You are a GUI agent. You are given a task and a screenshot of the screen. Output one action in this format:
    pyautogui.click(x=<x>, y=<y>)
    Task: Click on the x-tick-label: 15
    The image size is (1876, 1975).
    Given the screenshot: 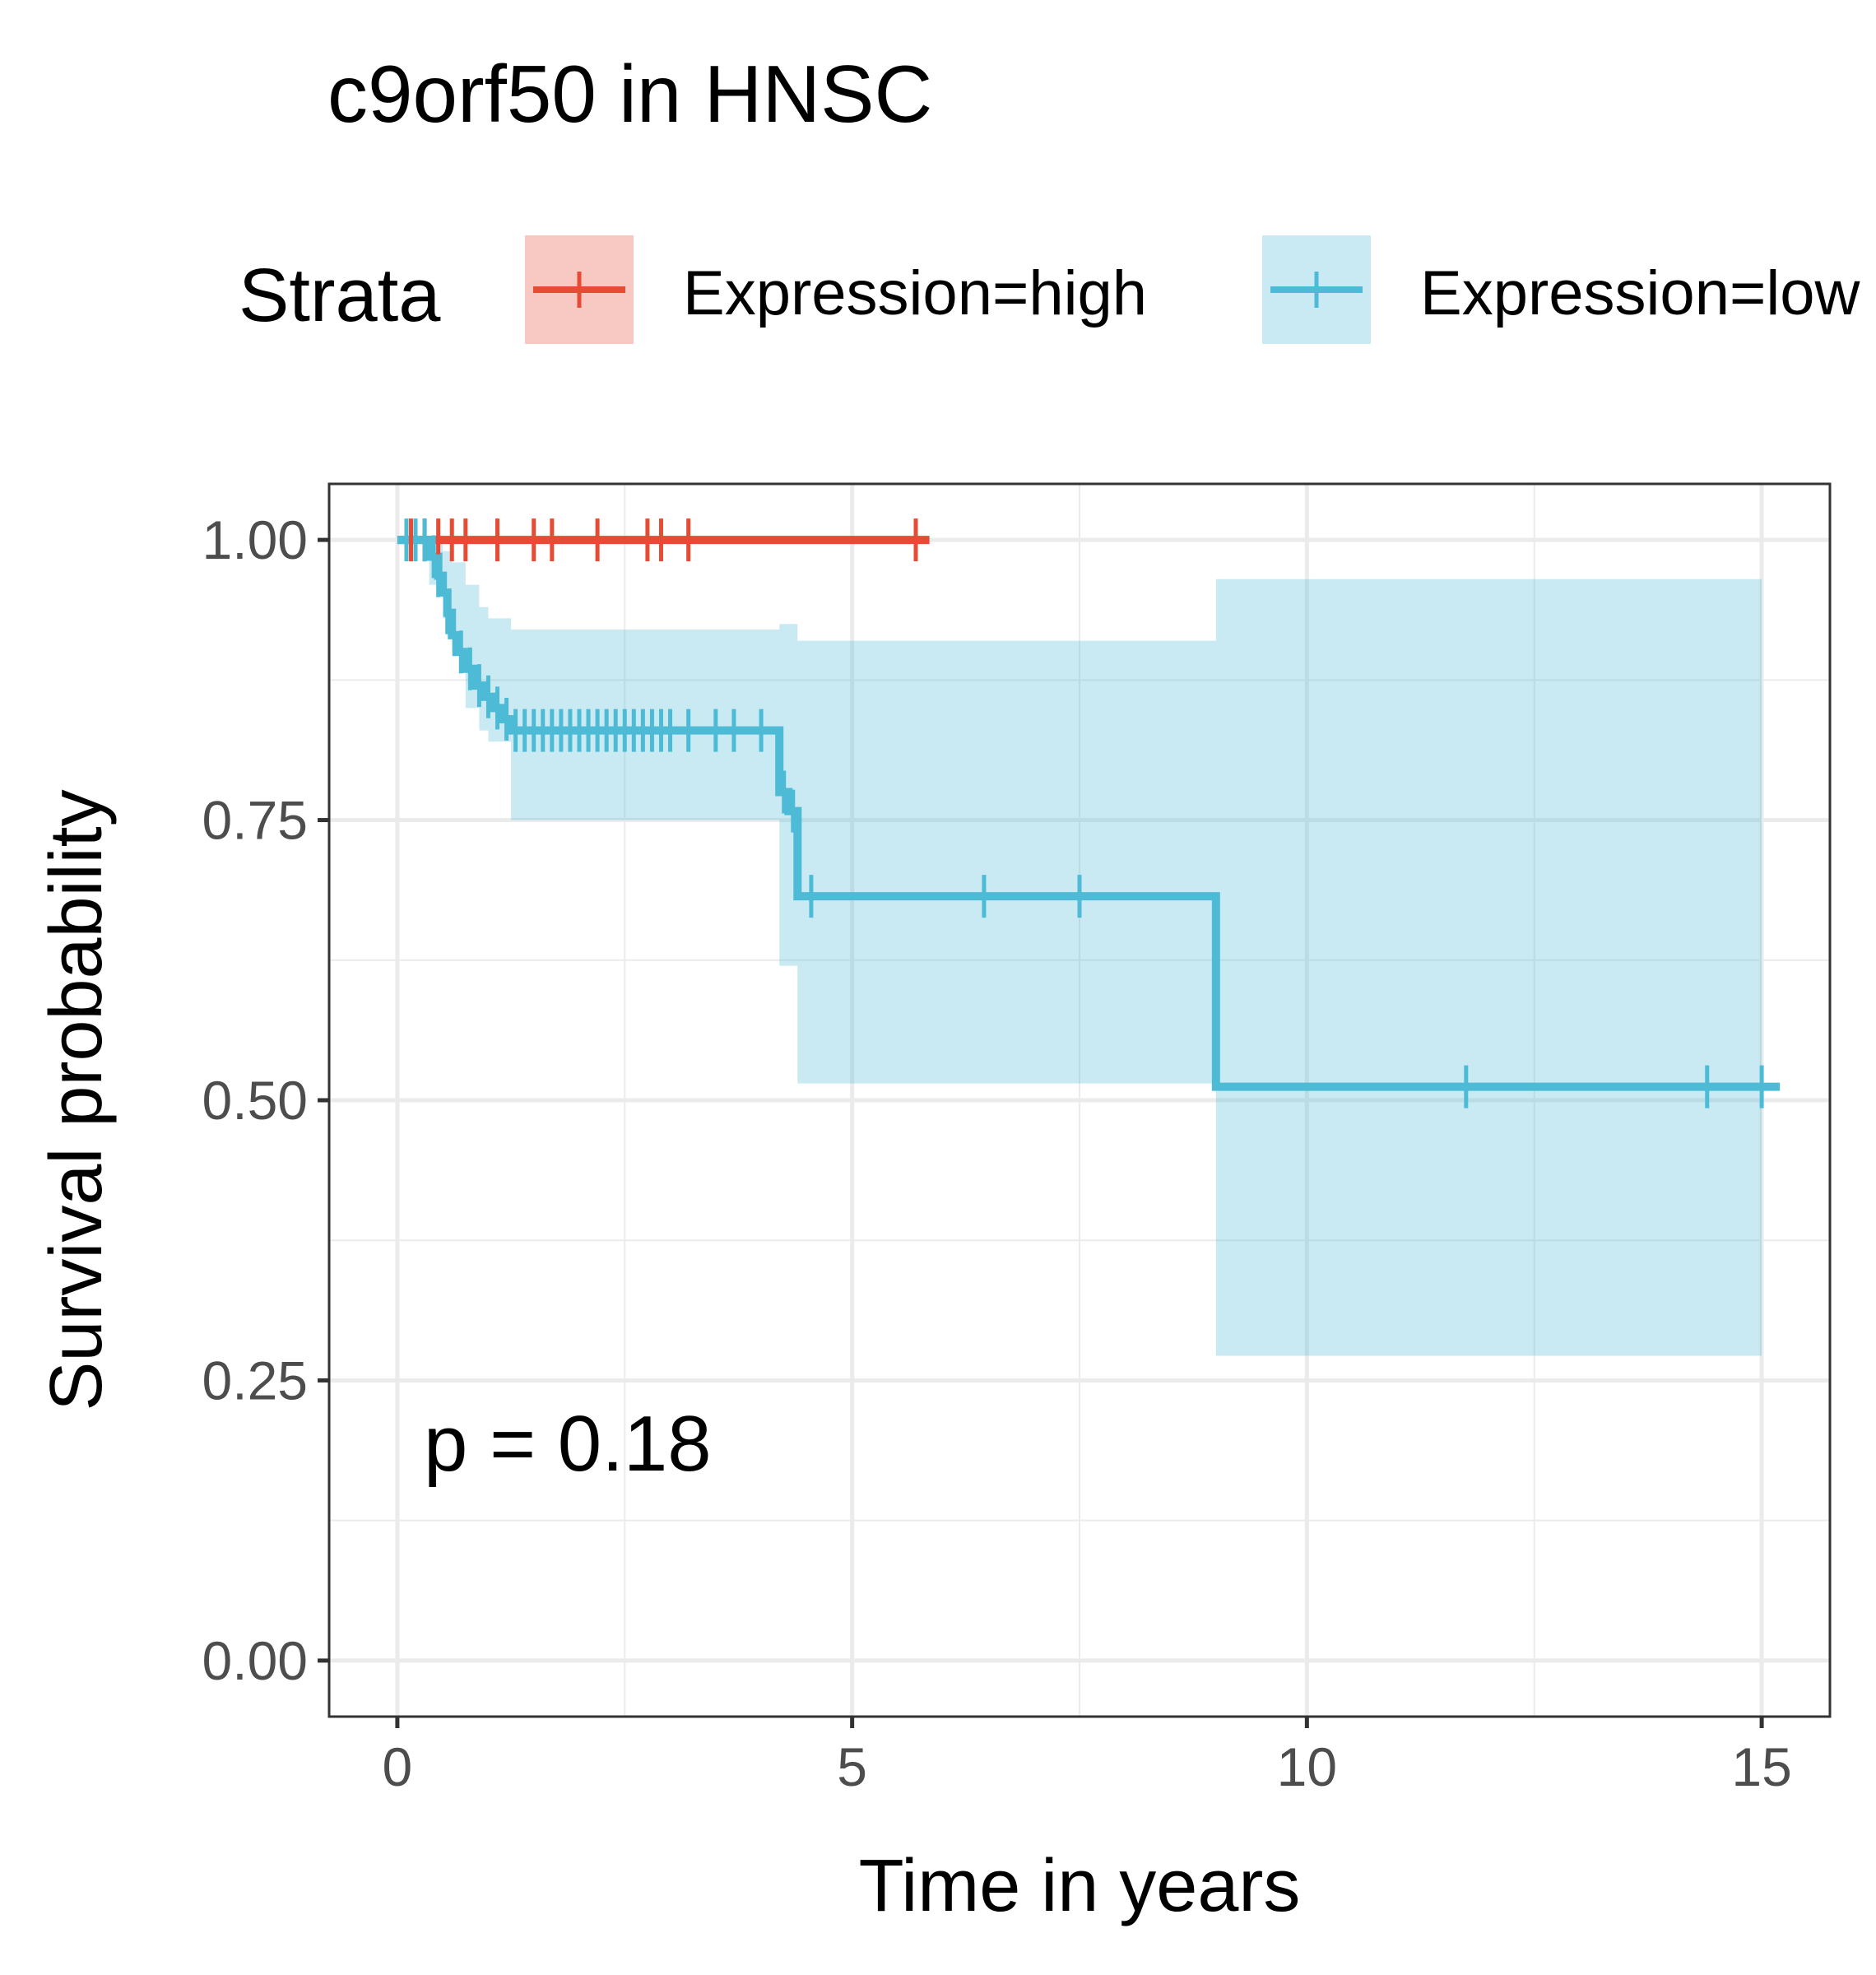 What is the action you would take?
    pyautogui.click(x=1761, y=1766)
    